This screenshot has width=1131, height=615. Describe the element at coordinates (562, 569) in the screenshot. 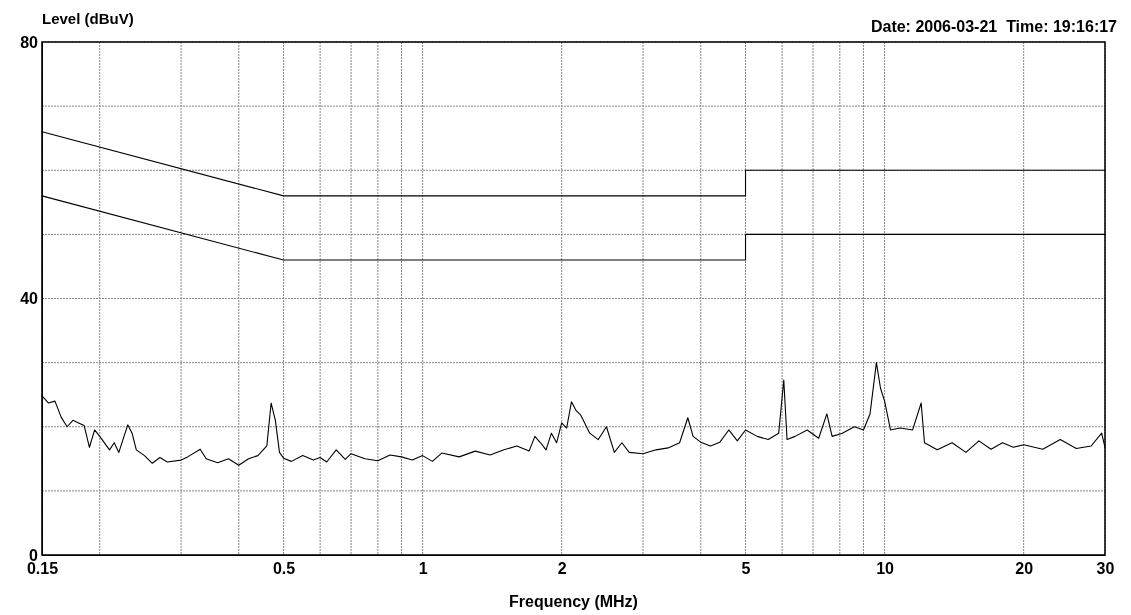

I see `x-tick-label: 2` at that location.